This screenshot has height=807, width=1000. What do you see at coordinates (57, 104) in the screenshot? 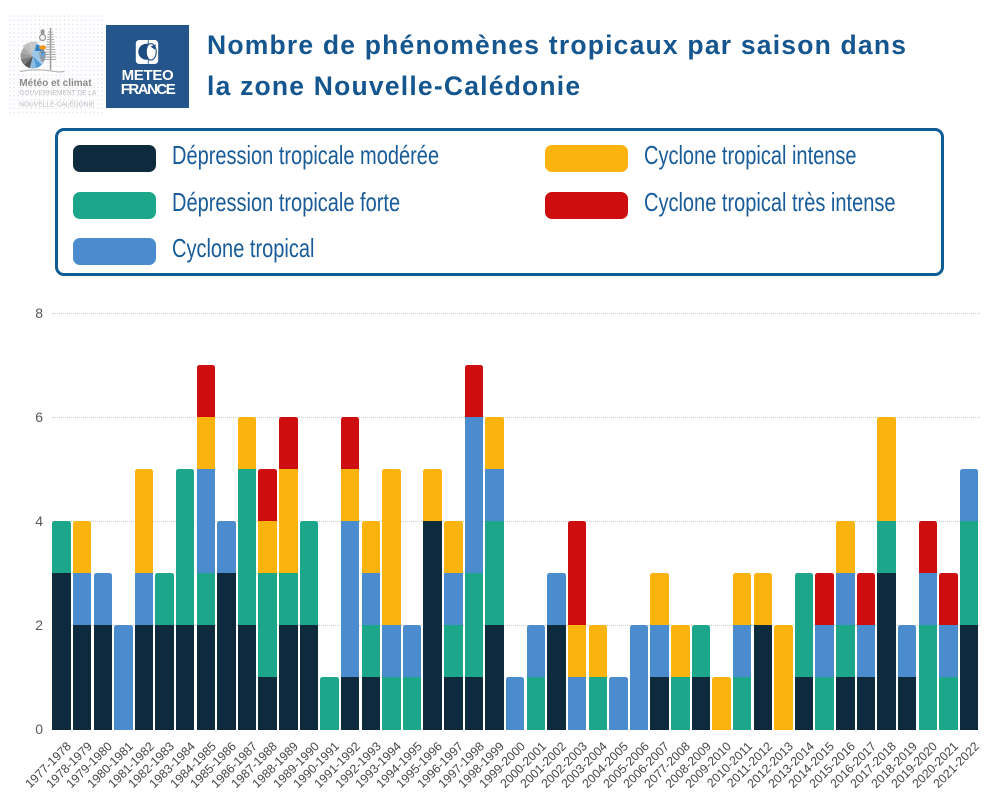
I see `svg-text: NOUVELLE-CALÉDONIE` at bounding box center [57, 104].